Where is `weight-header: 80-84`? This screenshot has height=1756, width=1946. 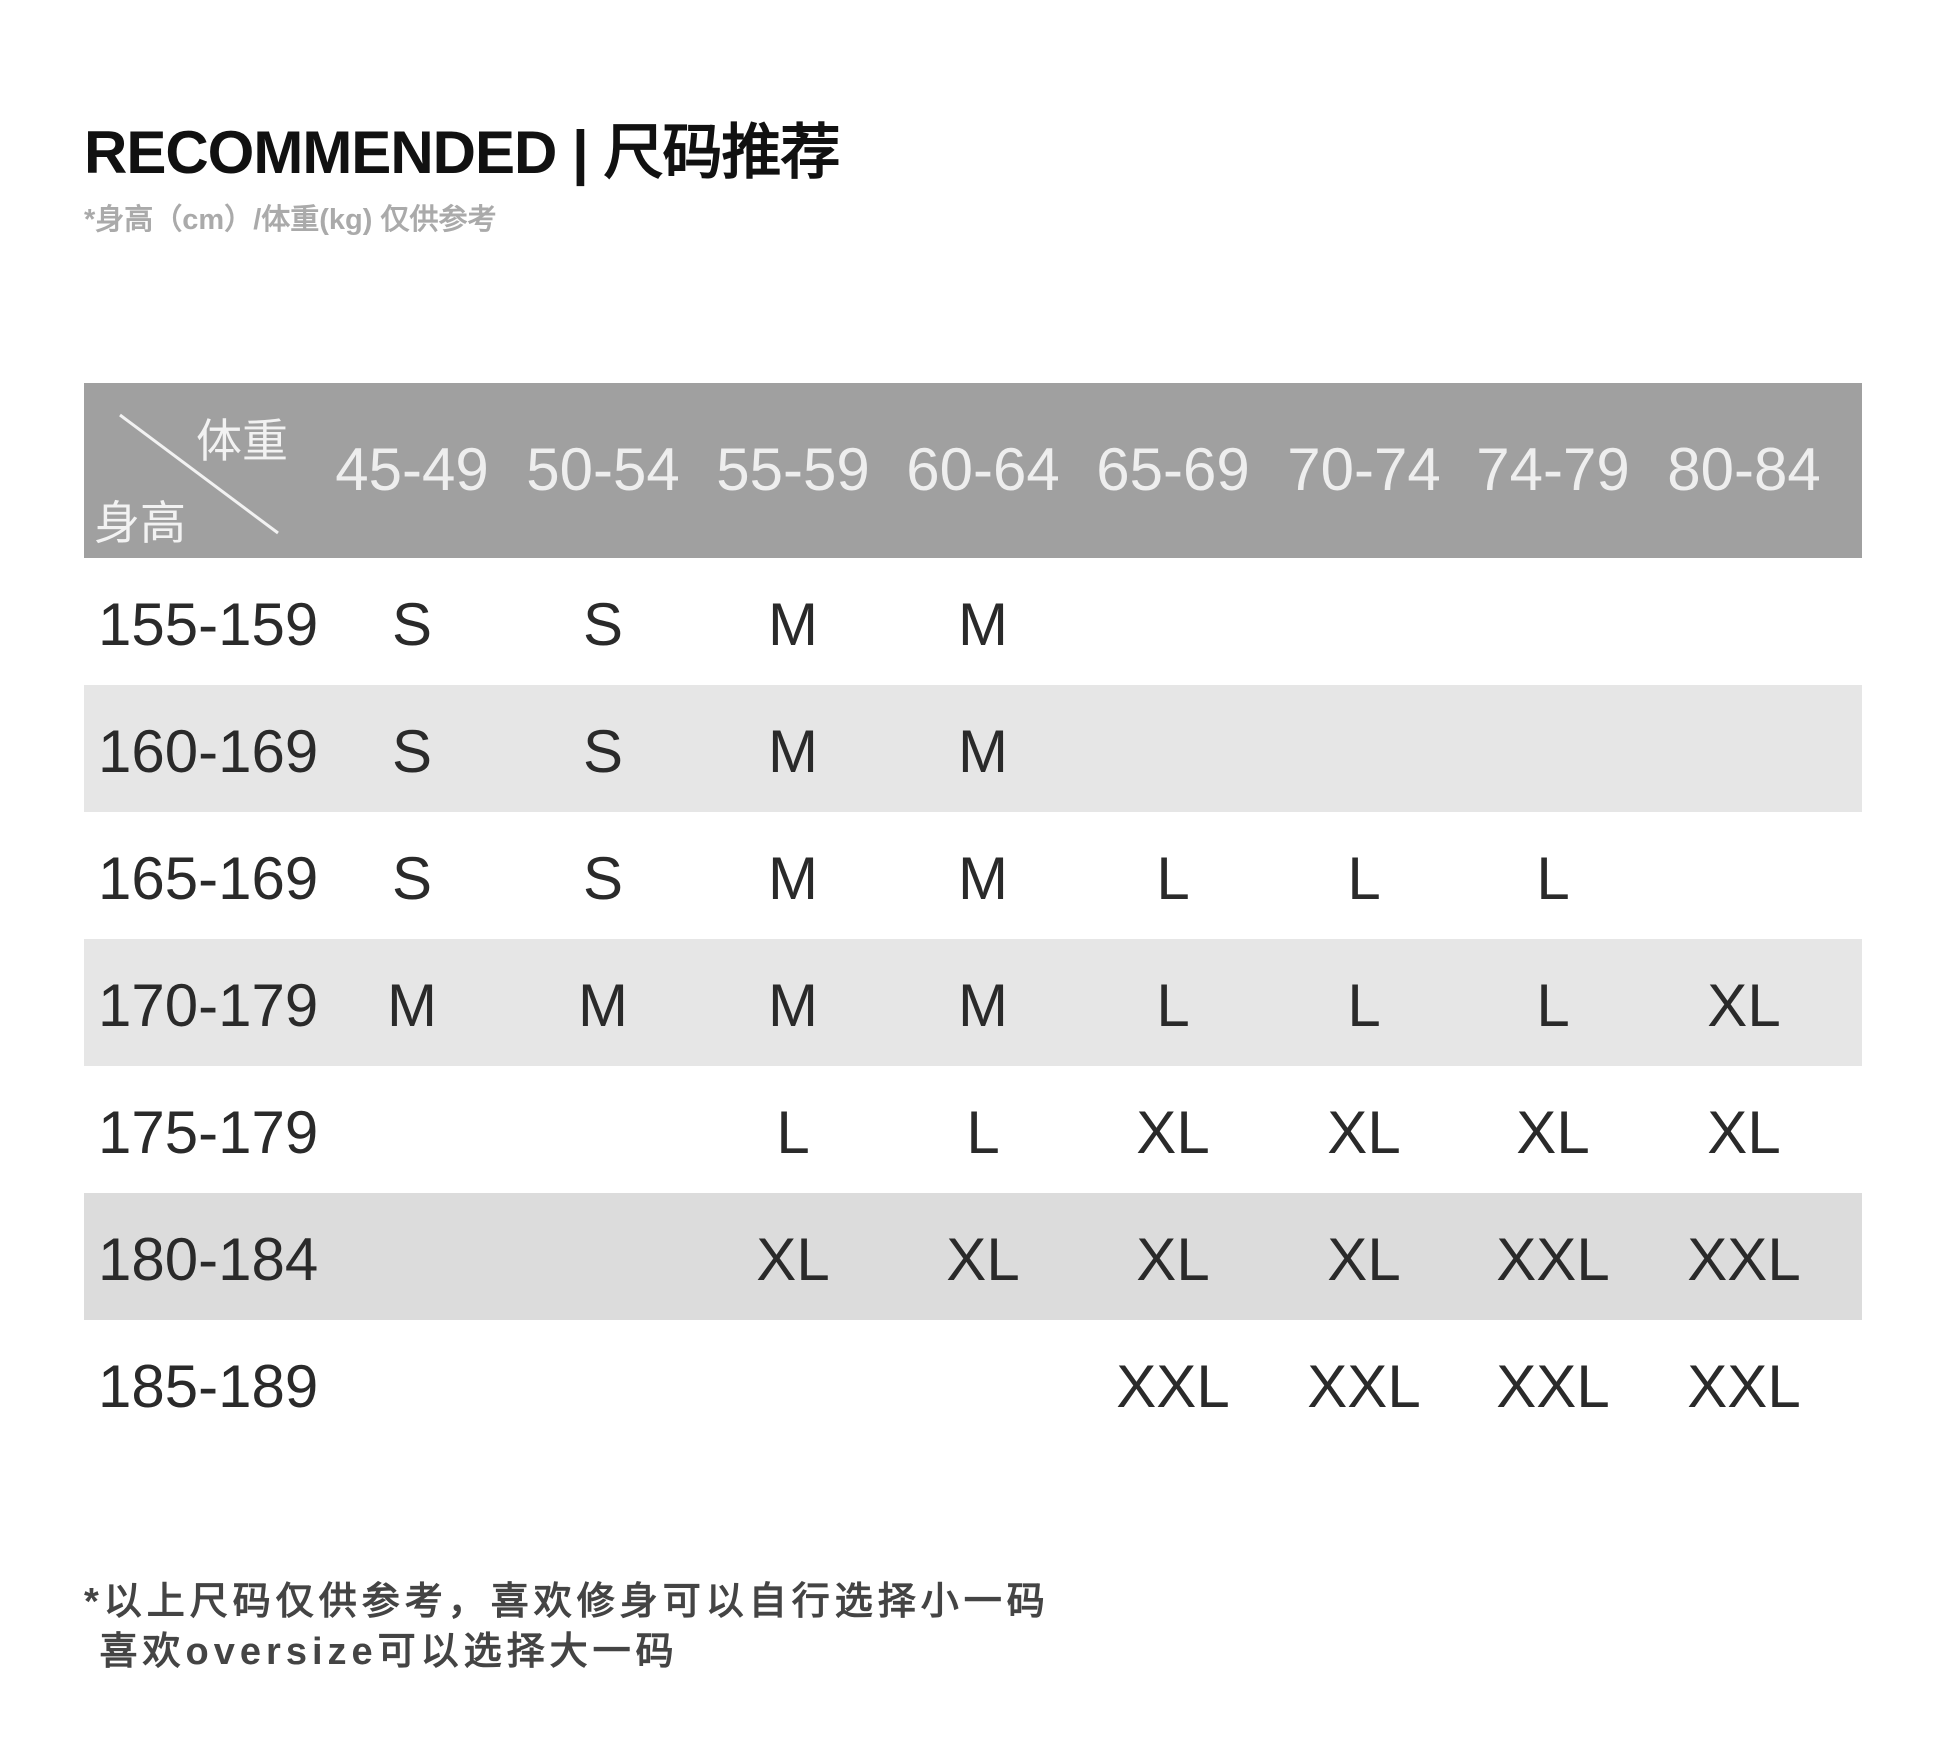
weight-header: 80-84 is located at coordinates (1744, 469).